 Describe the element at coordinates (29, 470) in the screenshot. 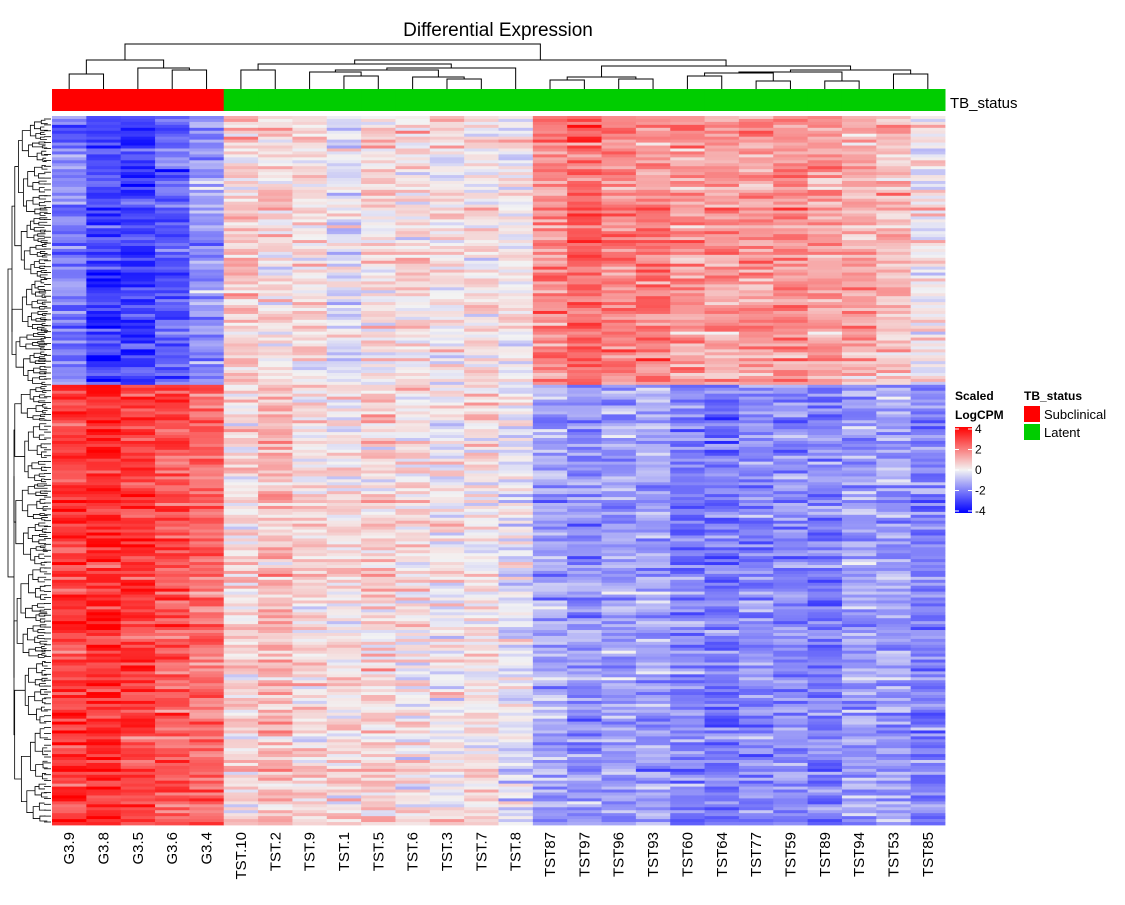

I see `row-dendrogram` at that location.